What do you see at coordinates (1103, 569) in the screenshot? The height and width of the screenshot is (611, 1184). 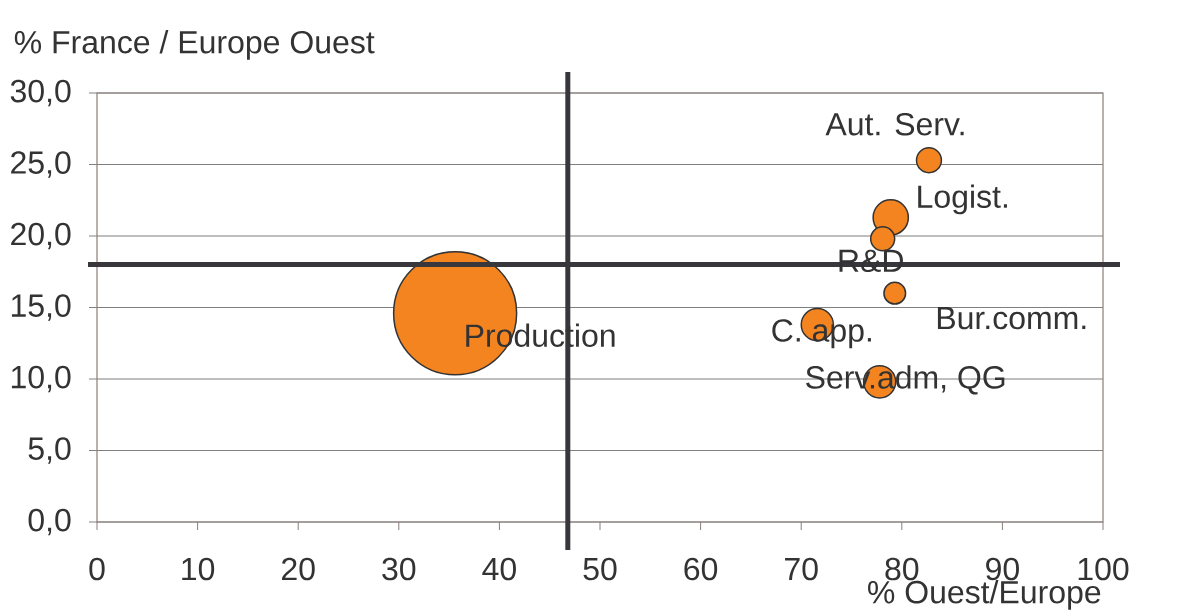 I see `x-tick-label: 100` at bounding box center [1103, 569].